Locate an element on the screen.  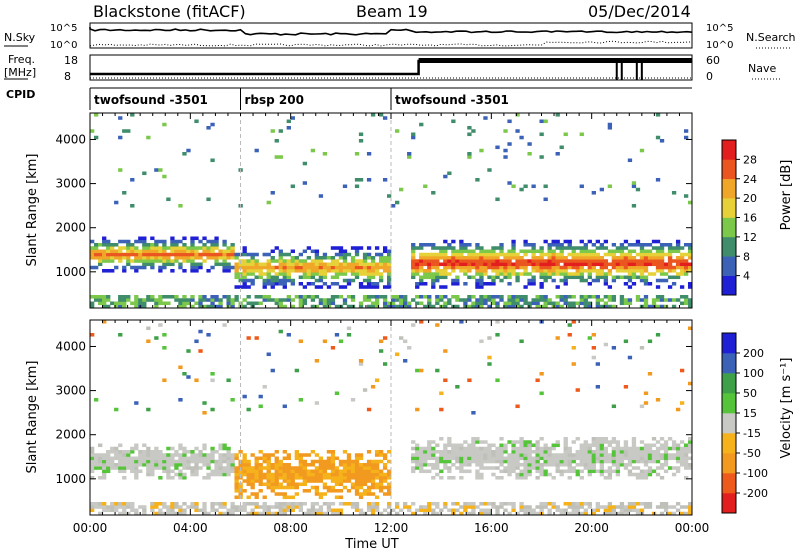
ytick-label: 4000 is located at coordinates (70, 346).